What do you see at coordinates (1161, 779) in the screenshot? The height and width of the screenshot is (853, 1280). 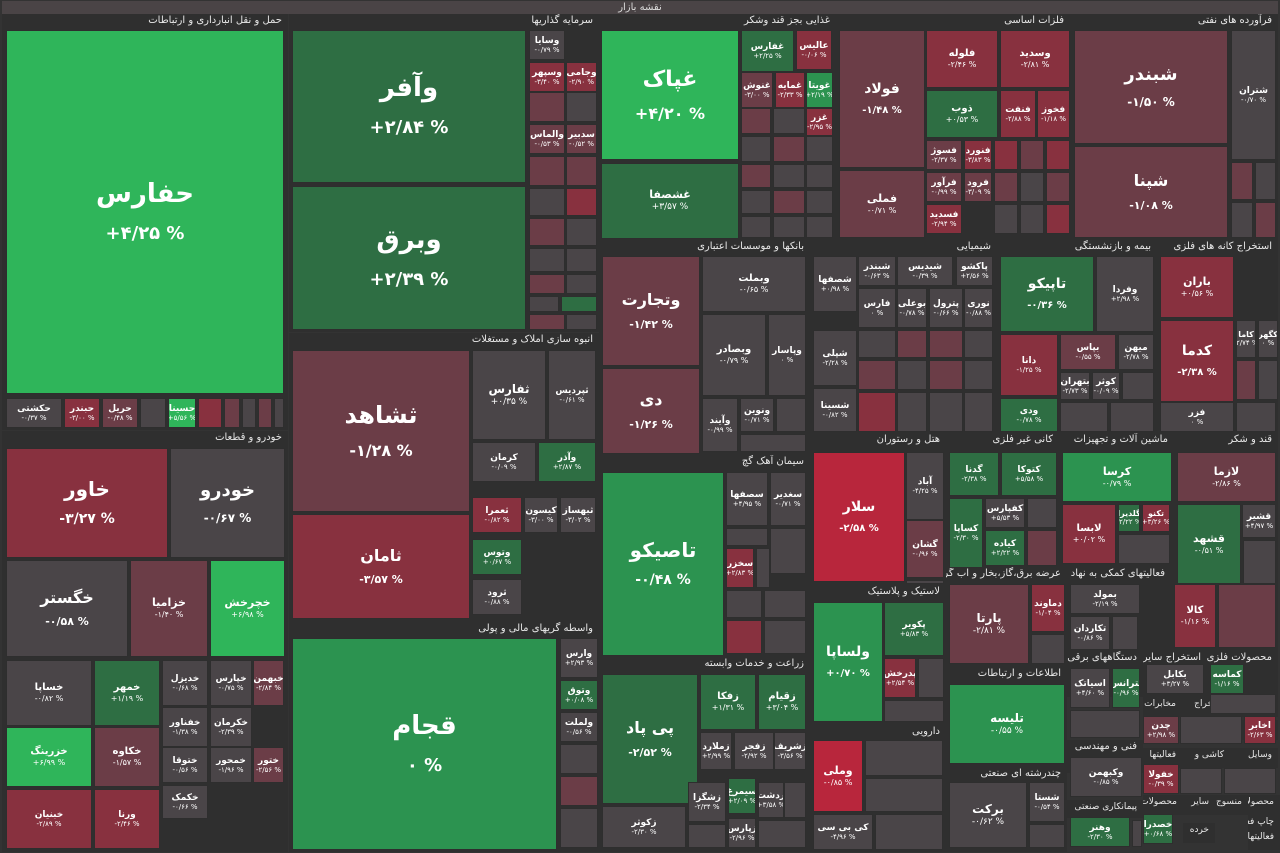 I see `stock-tile: خفولا -۰/۳۹ %` at bounding box center [1161, 779].